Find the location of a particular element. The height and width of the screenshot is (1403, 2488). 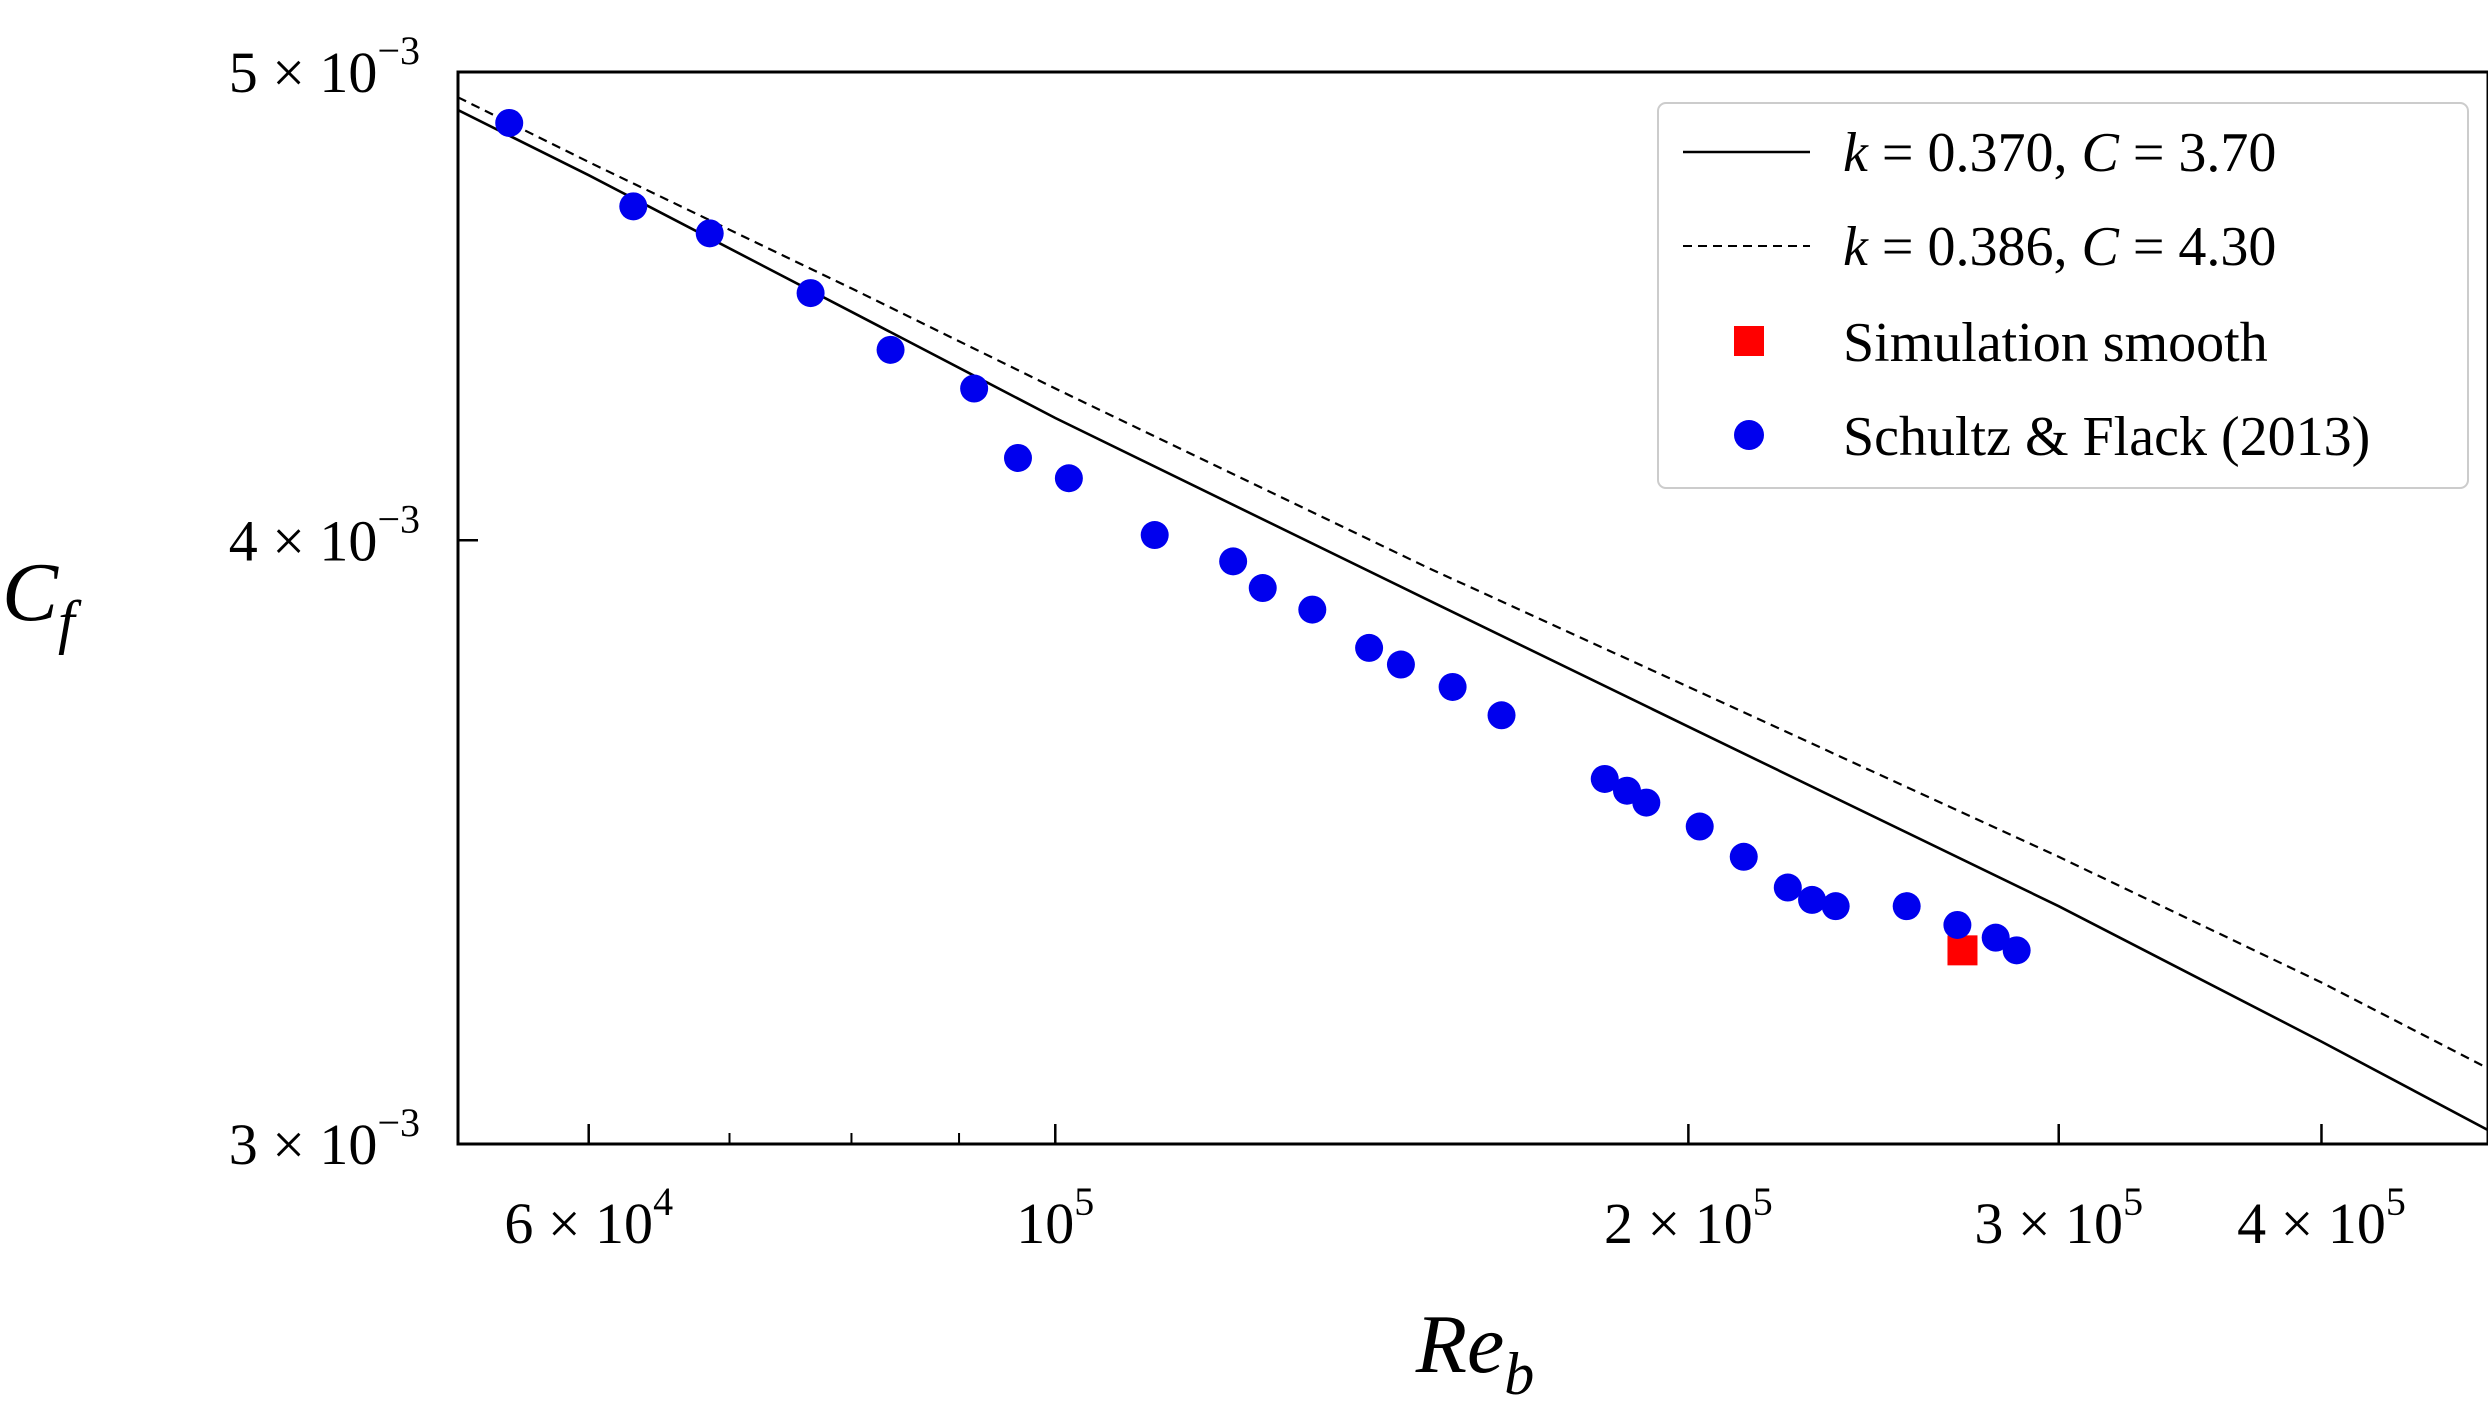

x-tick-mantissa: 4 × 10 is located at coordinates (2311, 1223).